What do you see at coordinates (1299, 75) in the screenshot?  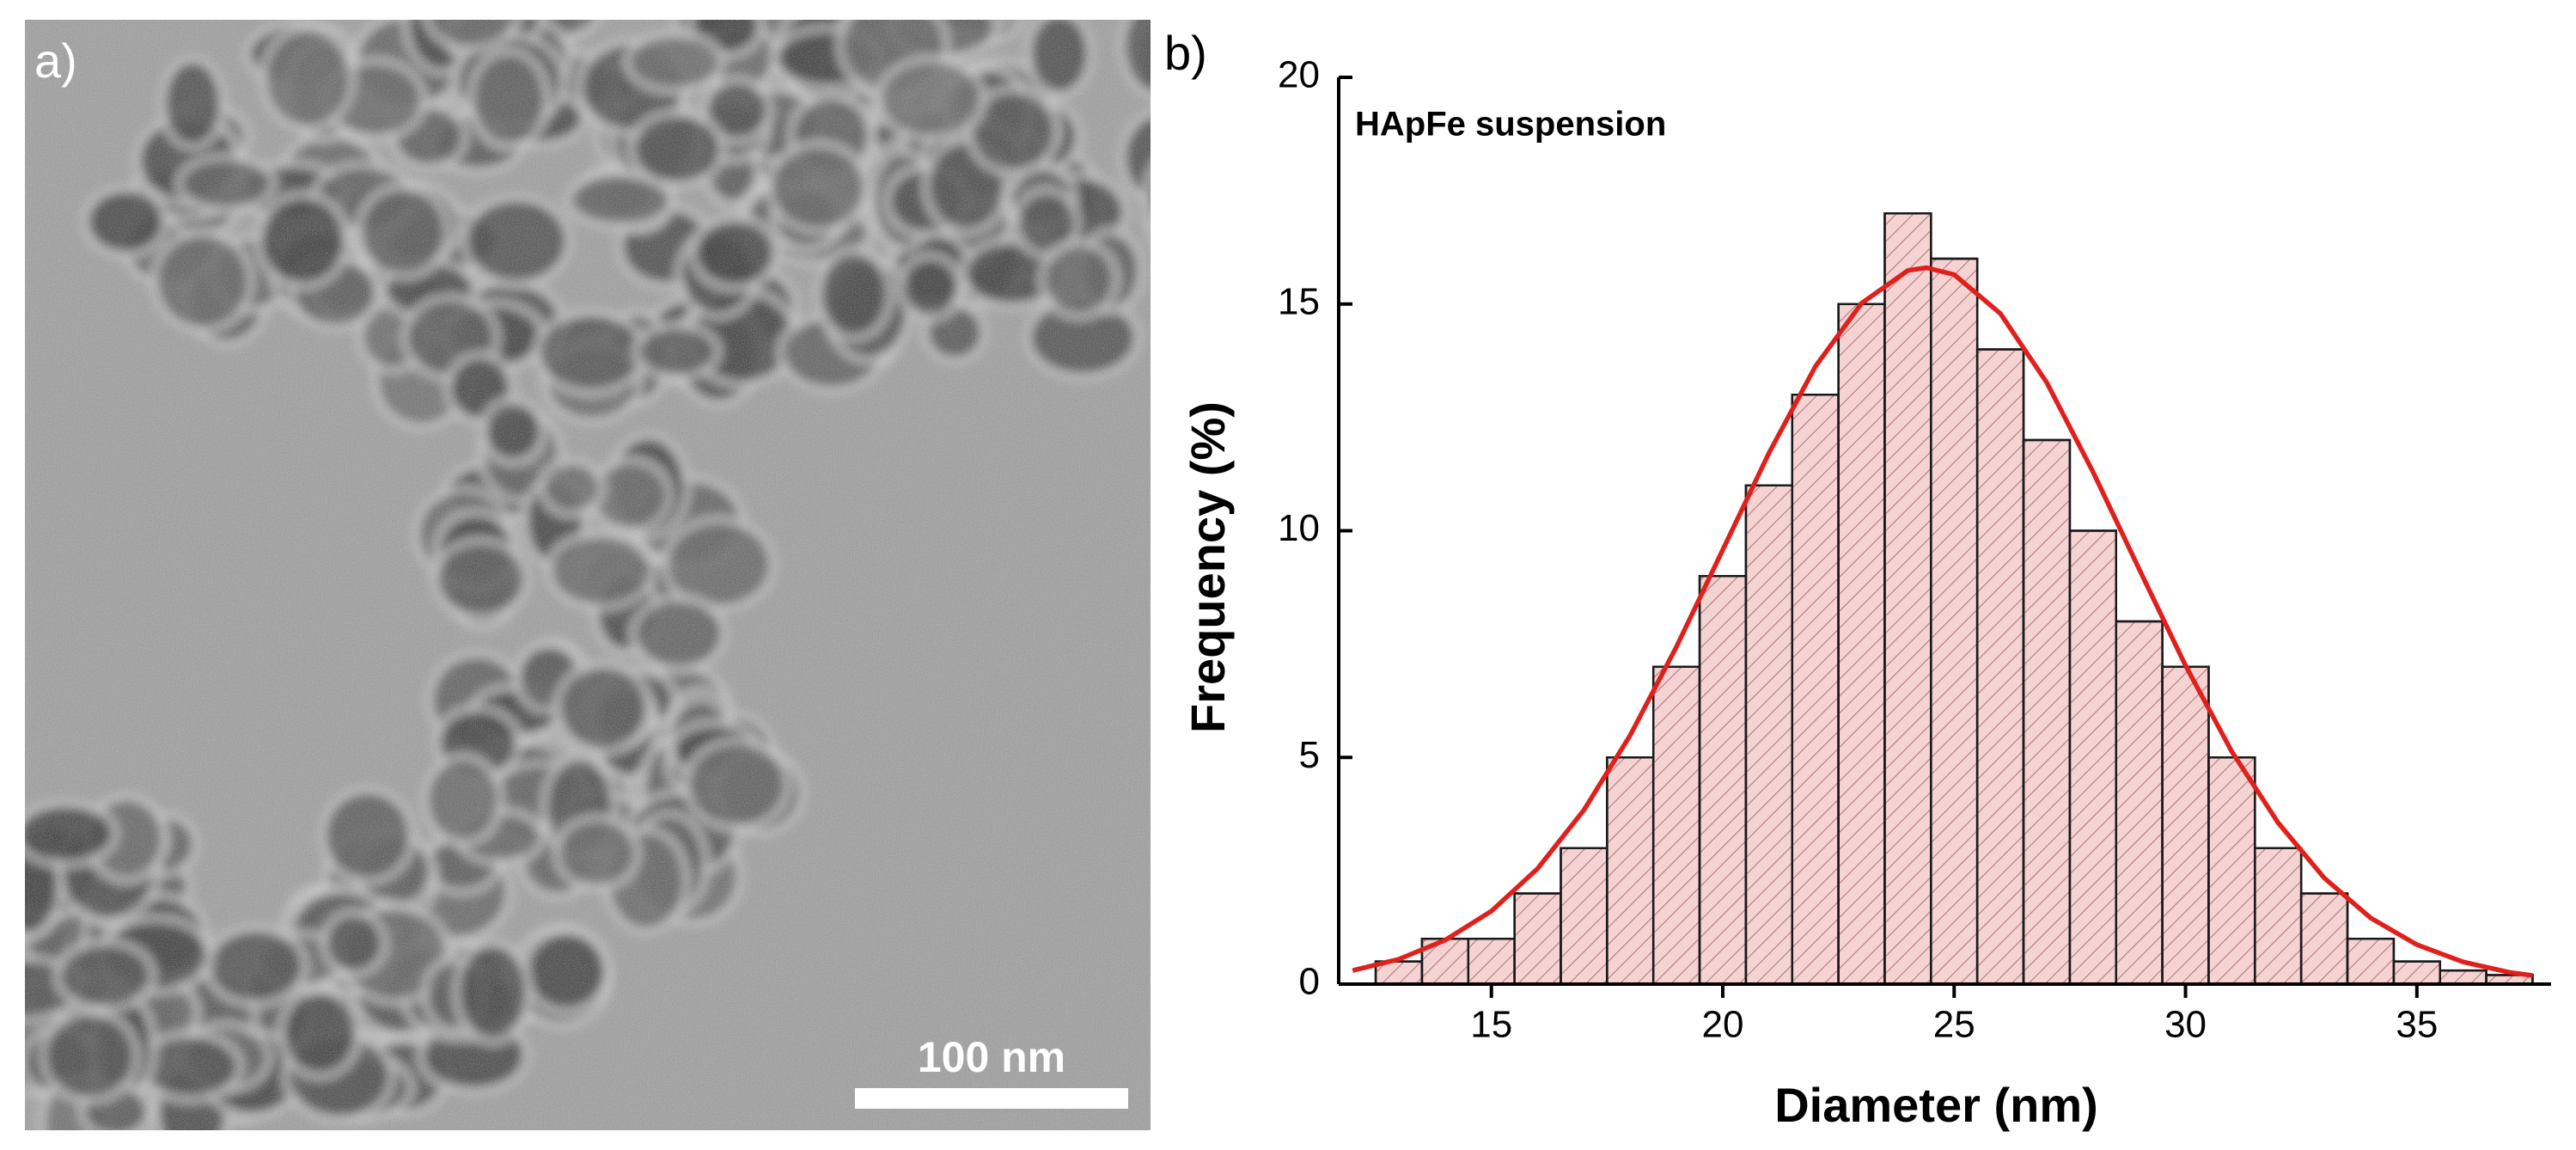 I see `y-tick-label: 20` at bounding box center [1299, 75].